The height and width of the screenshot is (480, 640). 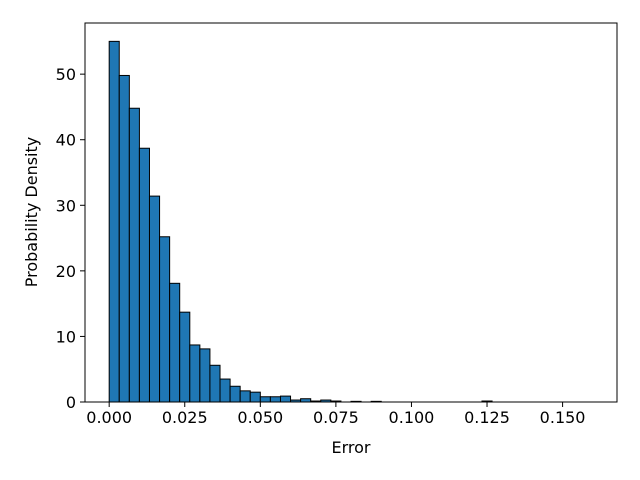 What do you see at coordinates (487, 417) in the screenshot?
I see `x-tick-label: 0.125` at bounding box center [487, 417].